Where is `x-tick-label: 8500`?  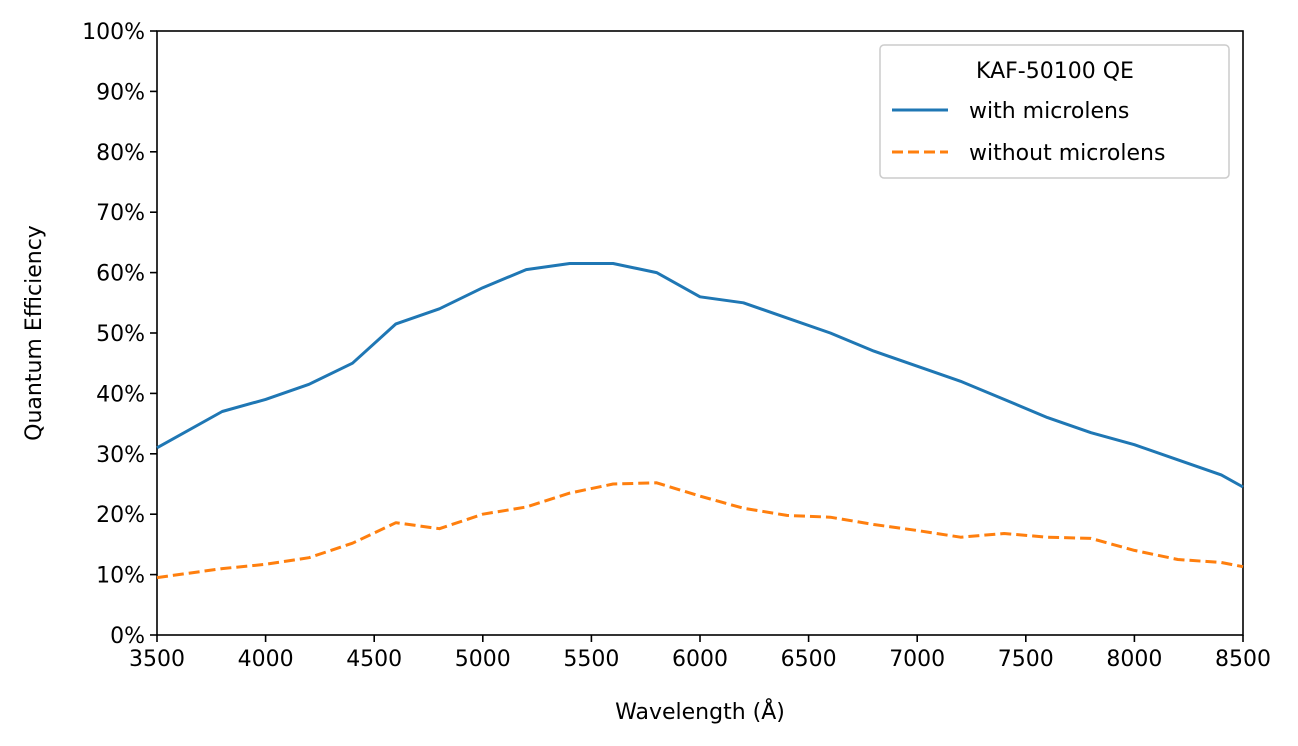 x-tick-label: 8500 is located at coordinates (1243, 659).